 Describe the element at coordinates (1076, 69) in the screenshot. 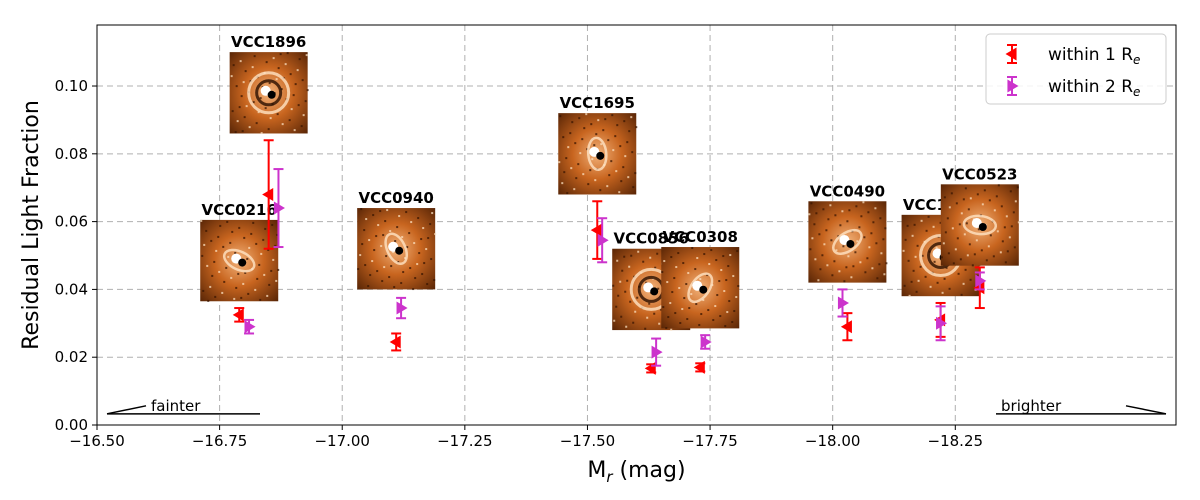

I see `legend-box` at that location.